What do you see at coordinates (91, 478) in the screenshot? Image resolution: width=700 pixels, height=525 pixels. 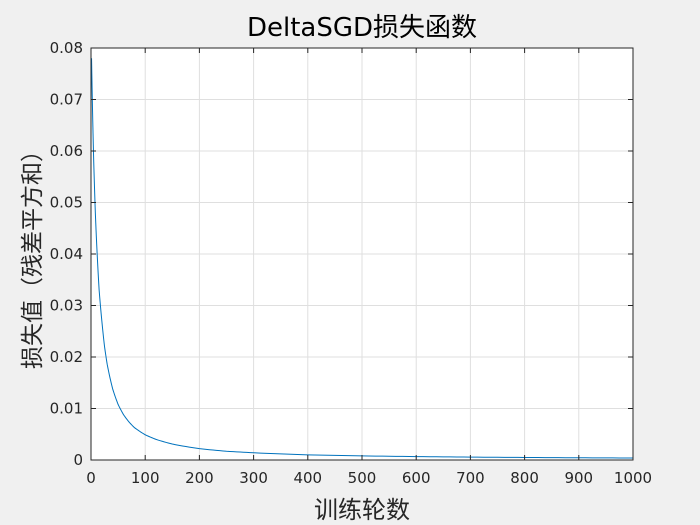 I see `x-tick-label: 0` at bounding box center [91, 478].